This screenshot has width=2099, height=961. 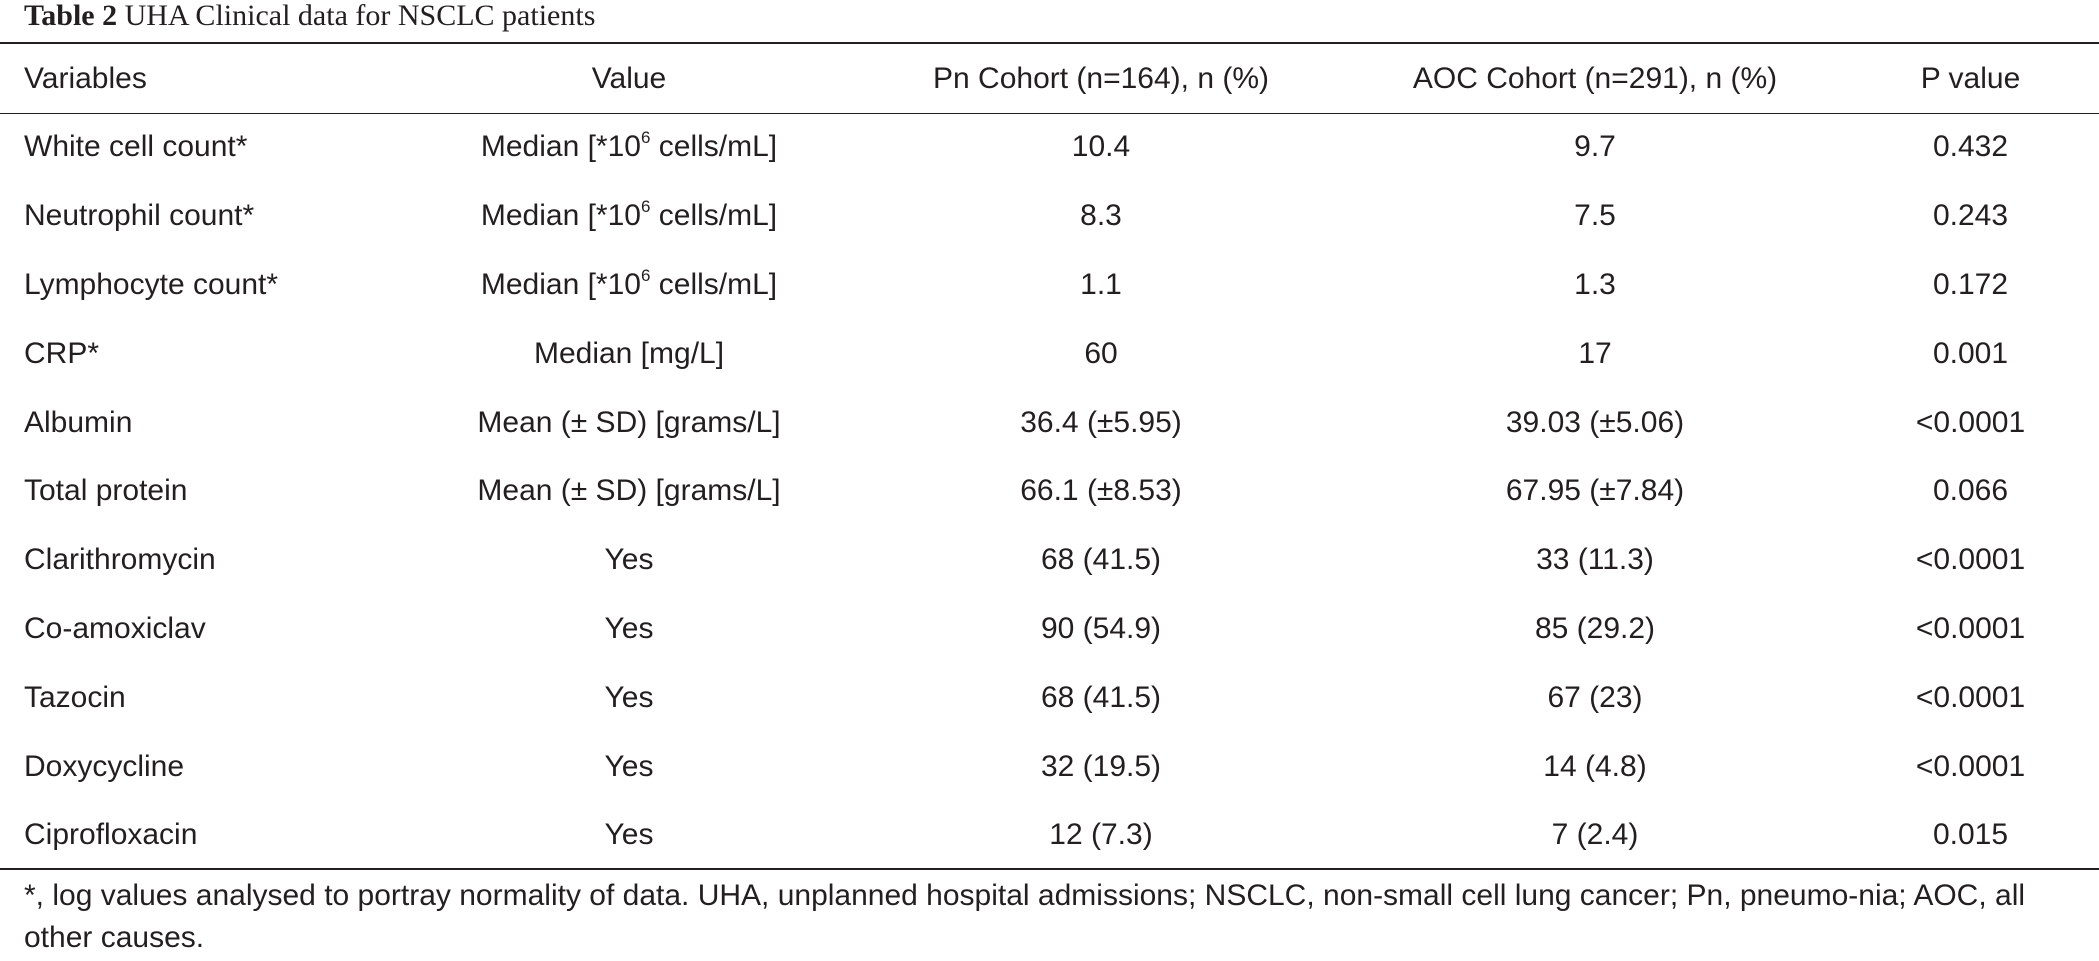 I want to click on table-row: CRP* Median [mg/L] 60 17 0.001, so click(x=1049, y=353).